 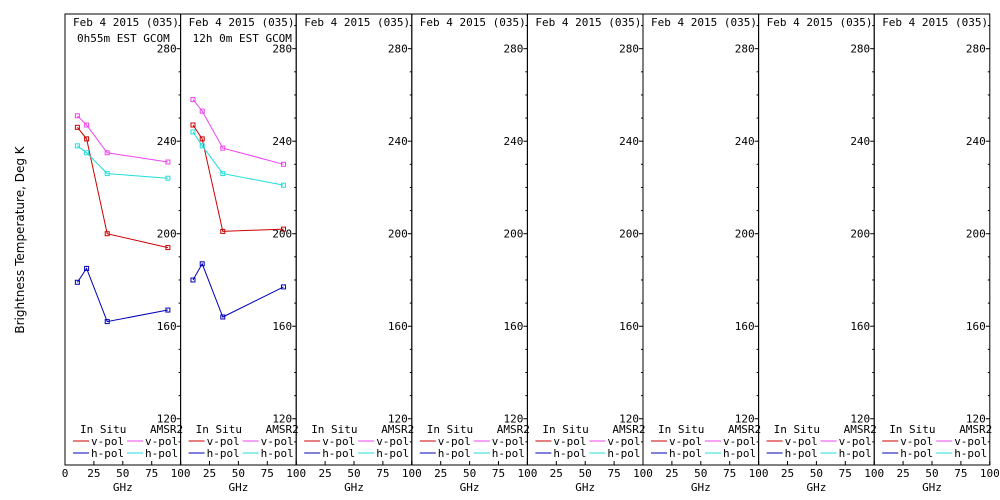 I want to click on panel-subtitle: 0h55m EST GCOM, so click(x=123, y=38).